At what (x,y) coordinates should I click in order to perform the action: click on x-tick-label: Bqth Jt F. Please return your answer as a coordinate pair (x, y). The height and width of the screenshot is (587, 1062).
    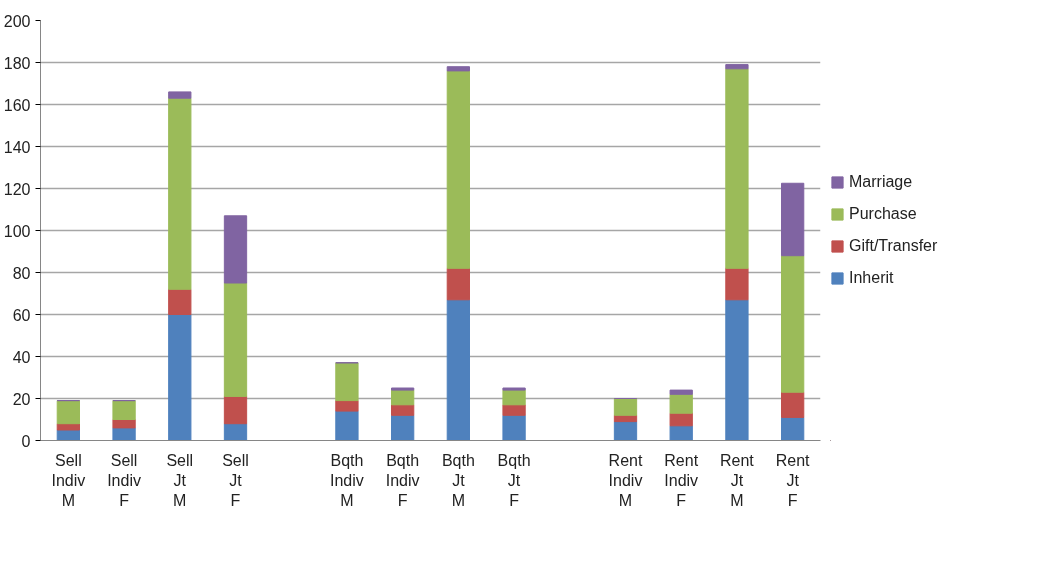
    Looking at the image, I should click on (514, 480).